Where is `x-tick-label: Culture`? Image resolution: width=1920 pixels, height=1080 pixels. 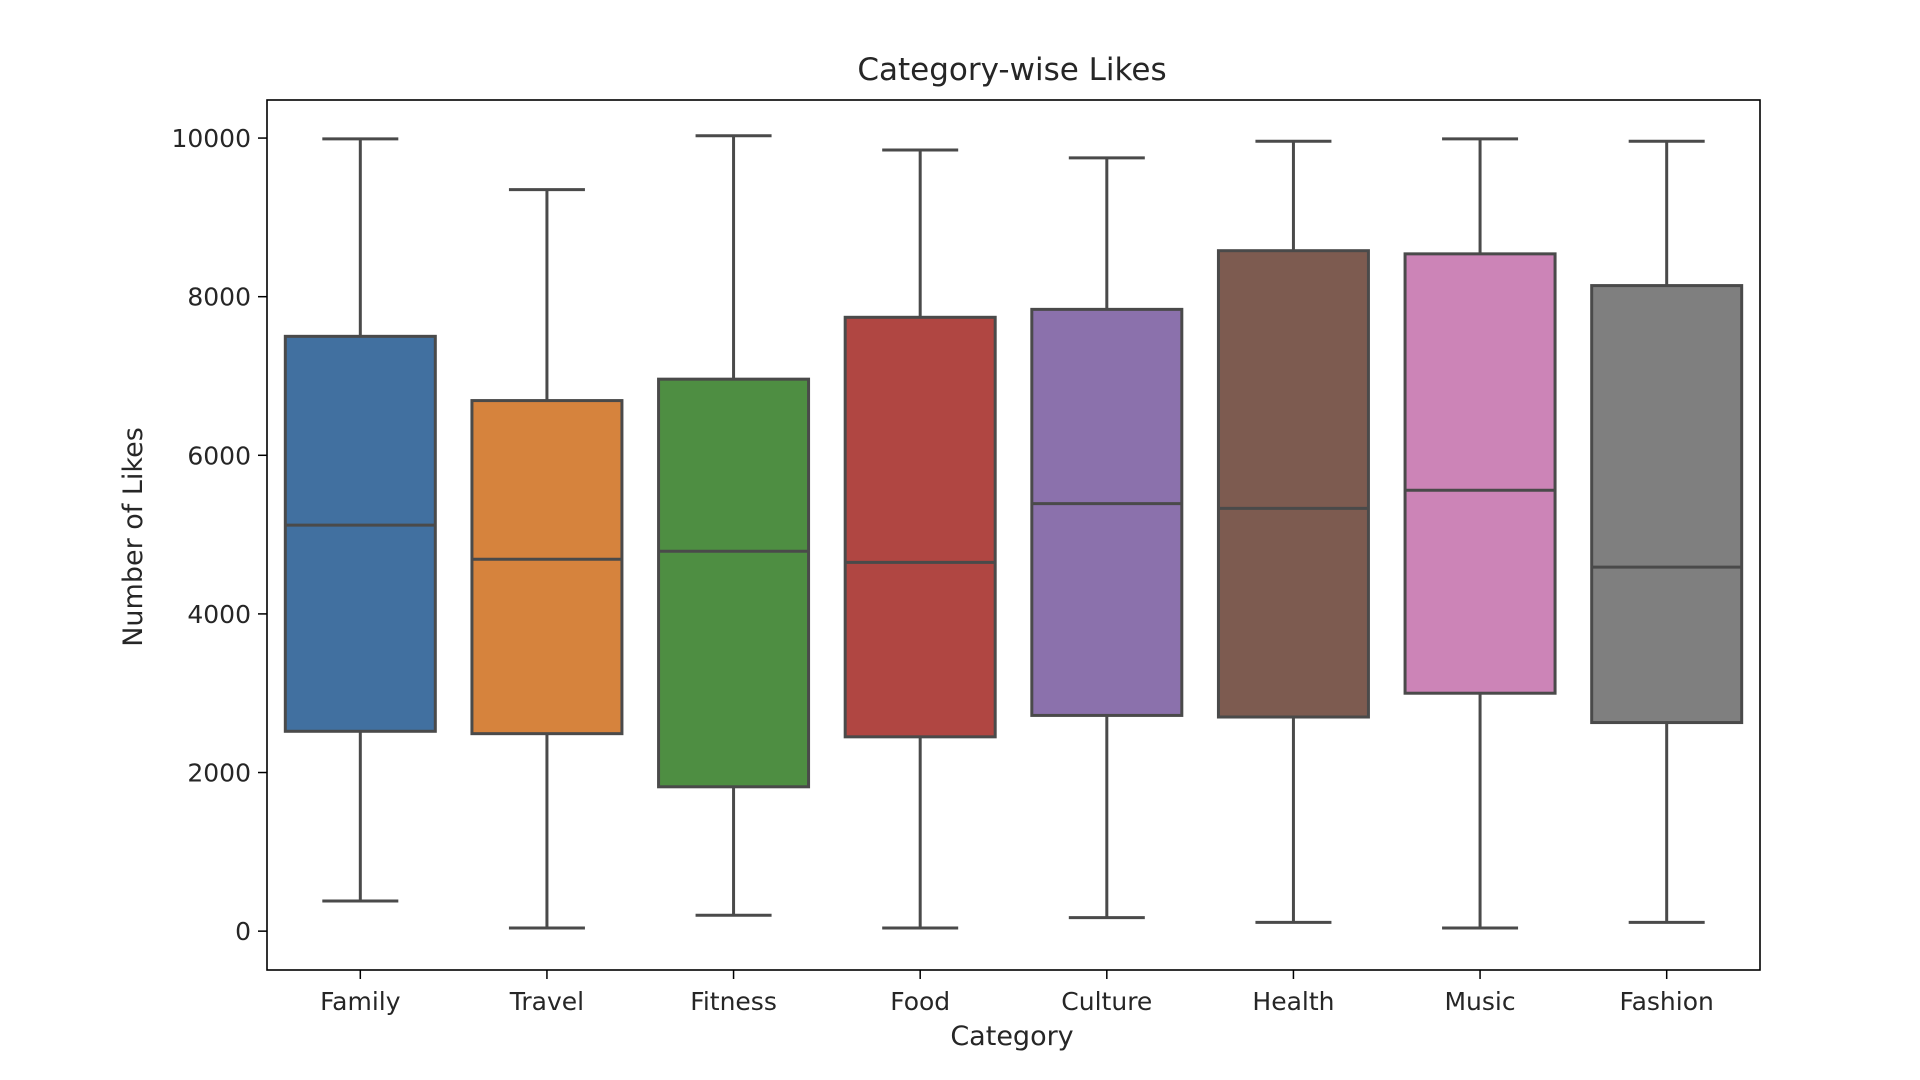
x-tick-label: Culture is located at coordinates (1106, 1001).